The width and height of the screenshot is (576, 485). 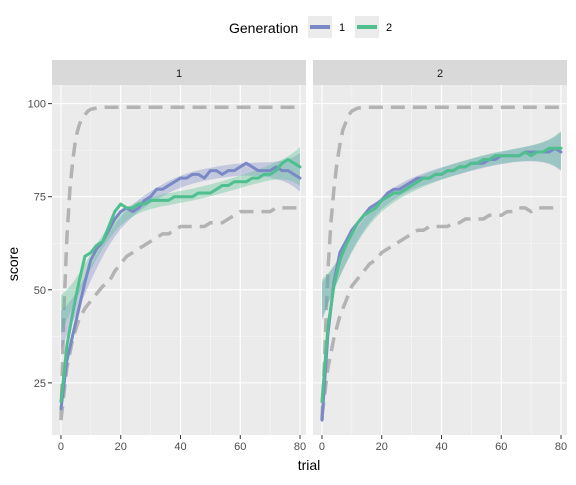 I want to click on y-axis-title: score, so click(x=13, y=264).